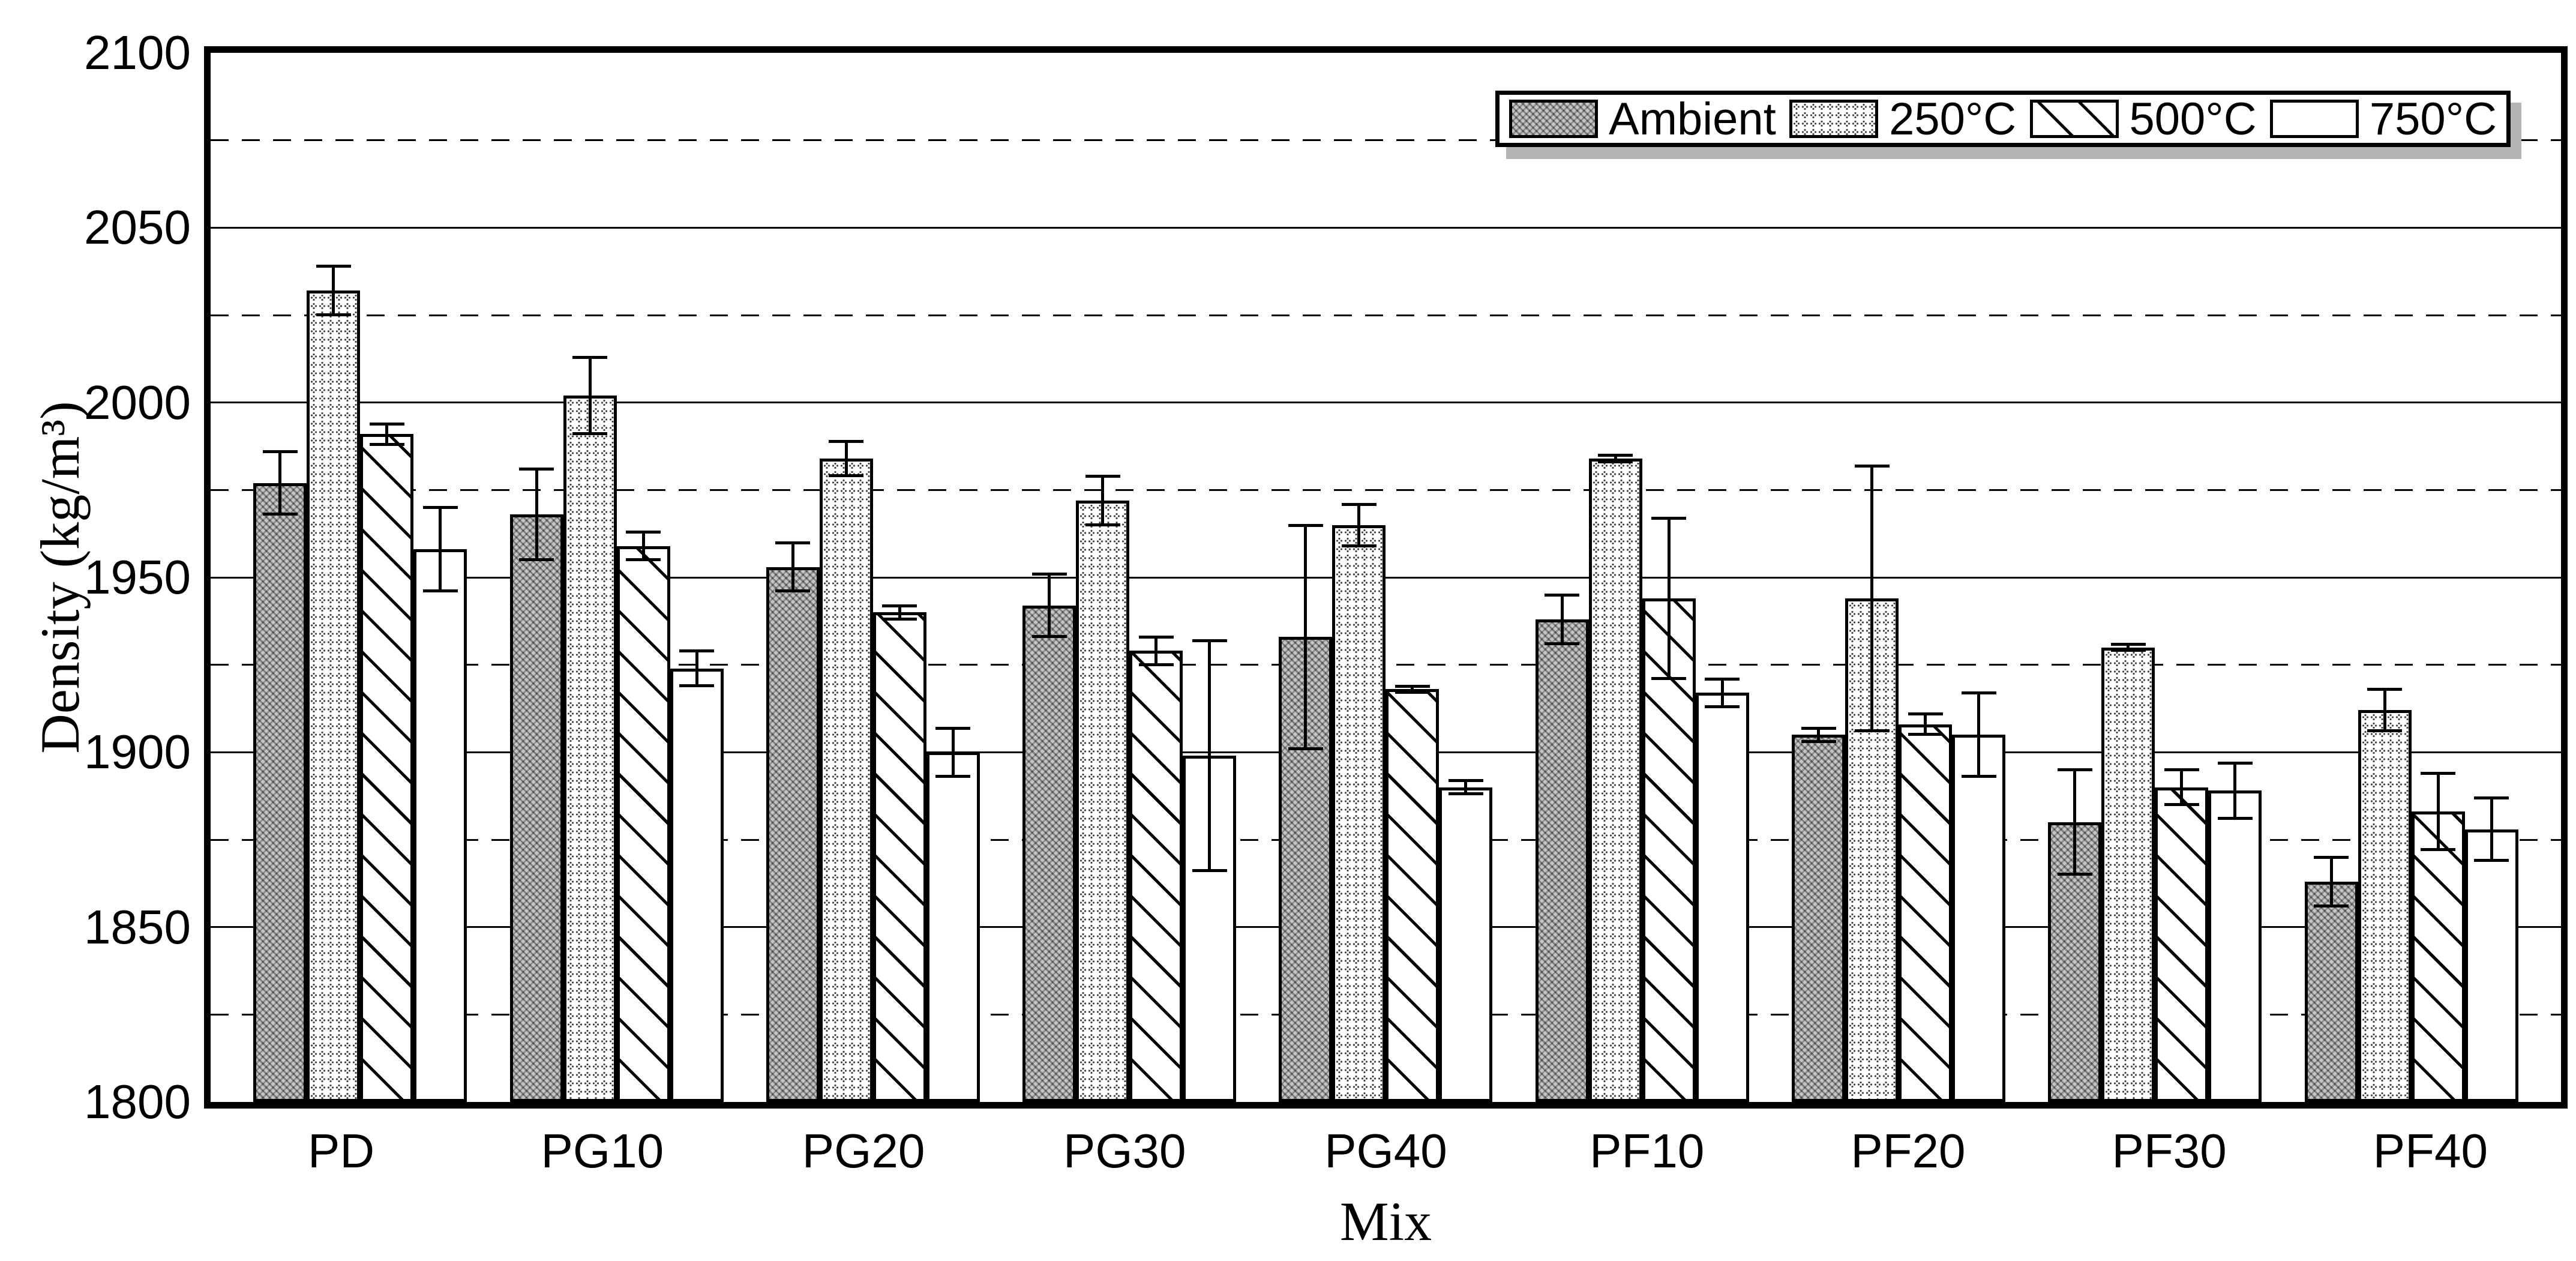  Describe the element at coordinates (2383, 119) in the screenshot. I see `legend-item-750°C: 750°C` at that location.